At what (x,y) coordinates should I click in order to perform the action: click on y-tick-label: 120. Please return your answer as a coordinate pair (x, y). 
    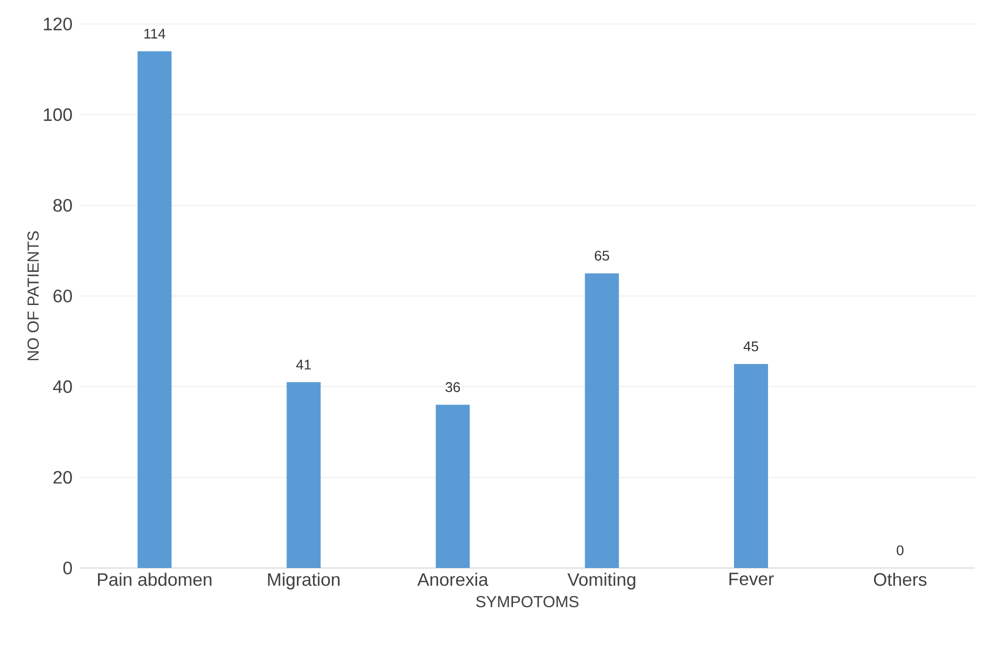
    Looking at the image, I should click on (58, 24).